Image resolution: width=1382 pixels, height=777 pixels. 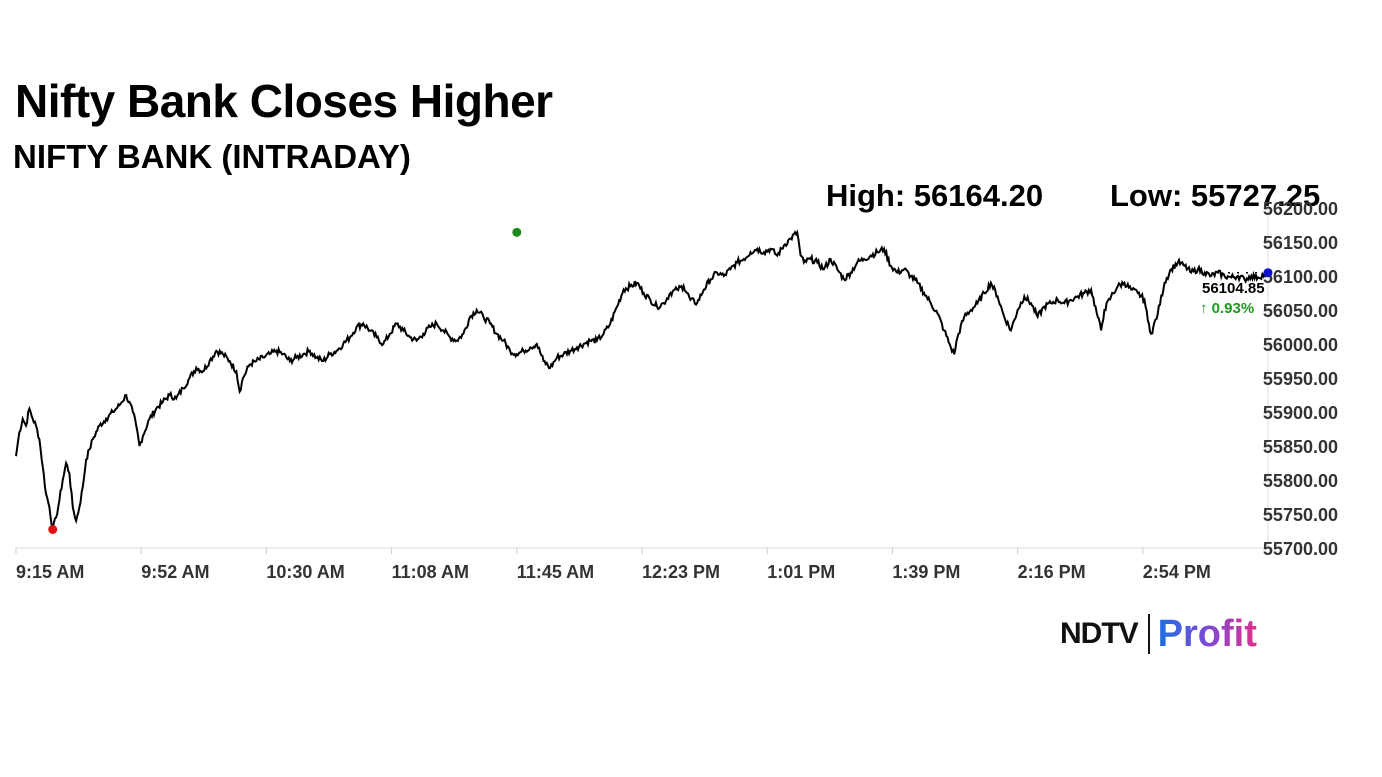 What do you see at coordinates (555, 572) in the screenshot?
I see `x-tick-label: 11:45 AM` at bounding box center [555, 572].